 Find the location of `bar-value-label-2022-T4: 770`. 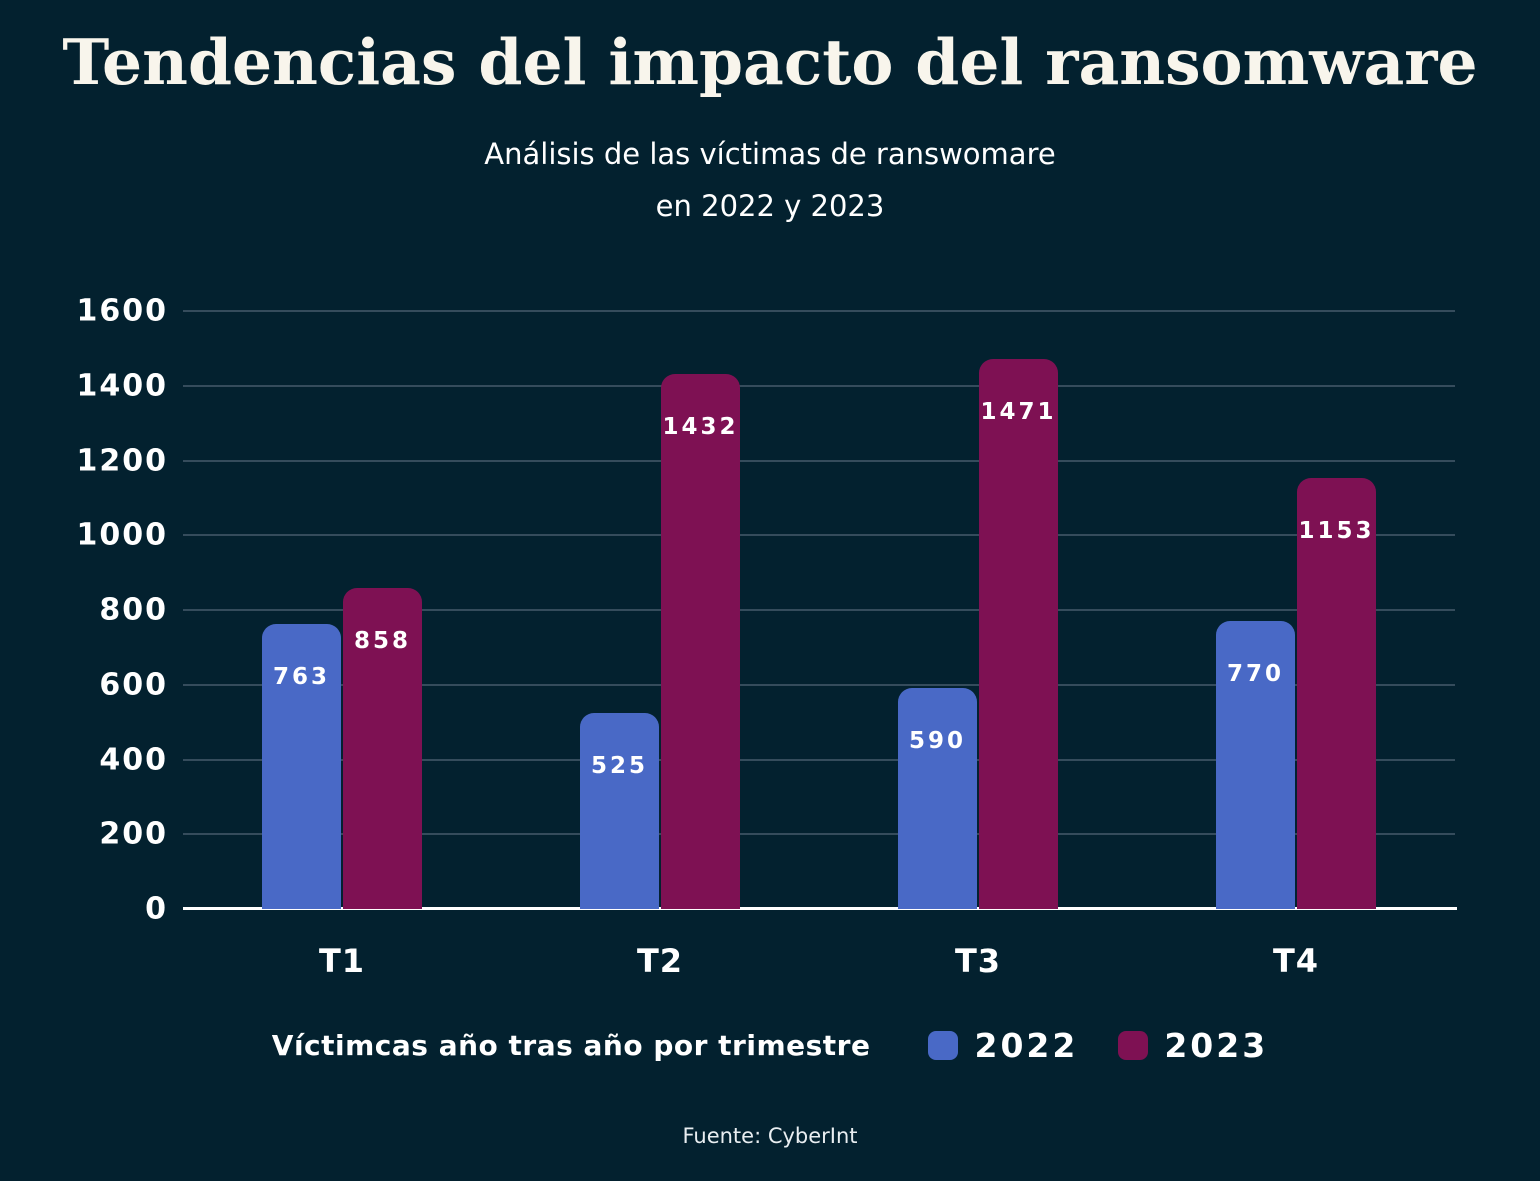

bar-value-label-2022-T4: 770 is located at coordinates (1255, 674).